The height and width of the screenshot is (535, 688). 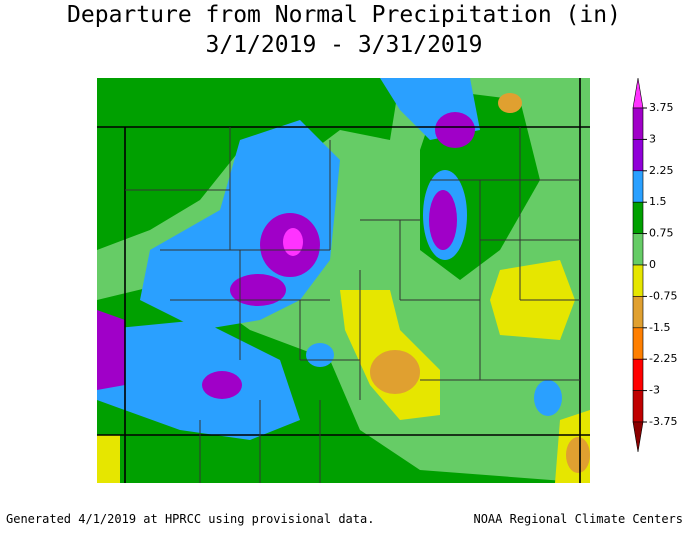 What do you see at coordinates (344, 15) in the screenshot?
I see `map-title: Departure from Normal Precipitation (in)` at bounding box center [344, 15].